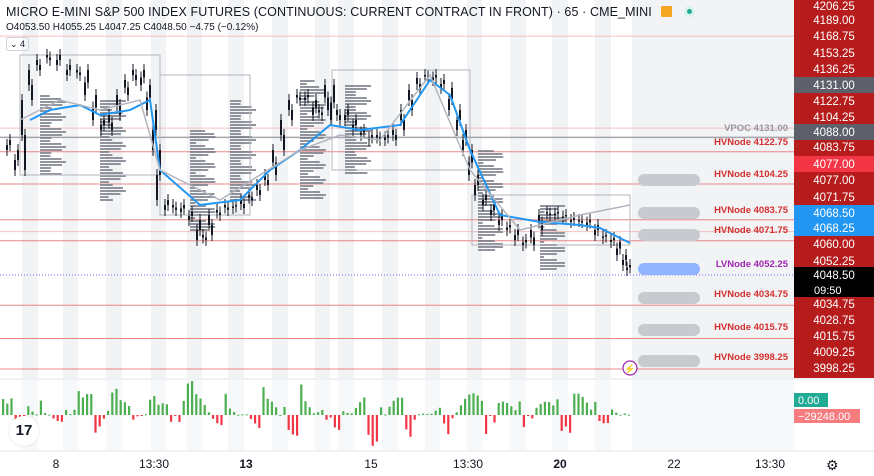 The width and height of the screenshot is (874, 476). Describe the element at coordinates (690, 11) in the screenshot. I see `market-status-icon` at that location.